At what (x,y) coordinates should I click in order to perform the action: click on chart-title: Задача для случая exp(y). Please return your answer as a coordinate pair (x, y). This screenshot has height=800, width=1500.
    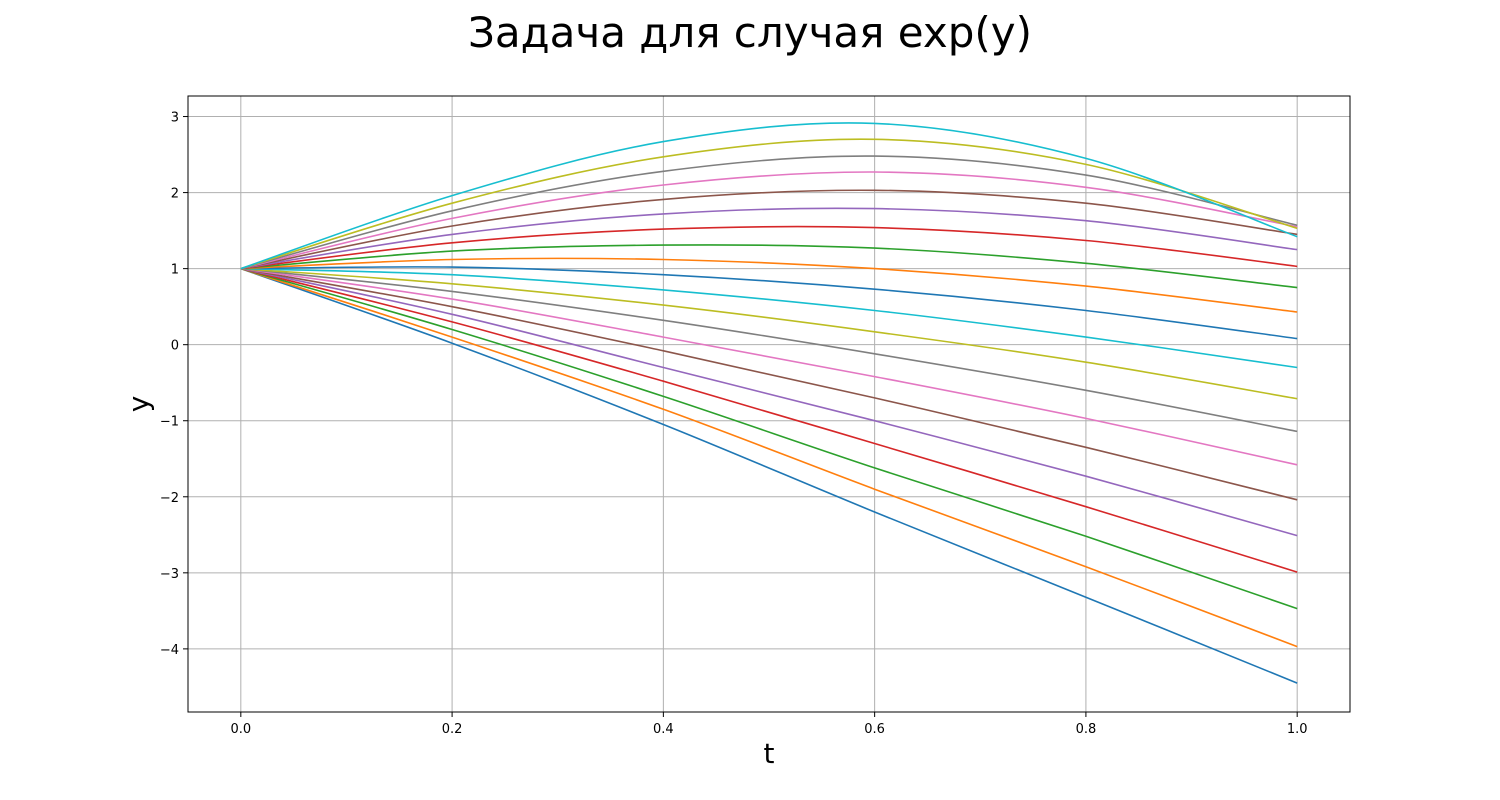
    Looking at the image, I should click on (750, 32).